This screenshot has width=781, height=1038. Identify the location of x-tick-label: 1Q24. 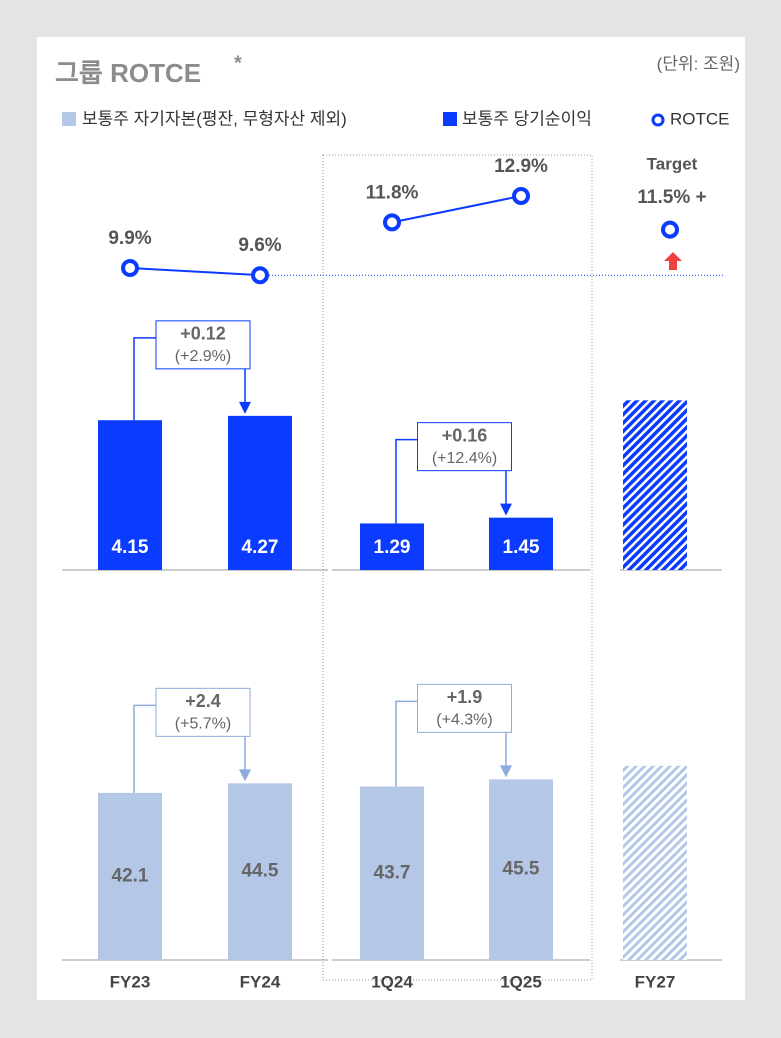
(392, 981).